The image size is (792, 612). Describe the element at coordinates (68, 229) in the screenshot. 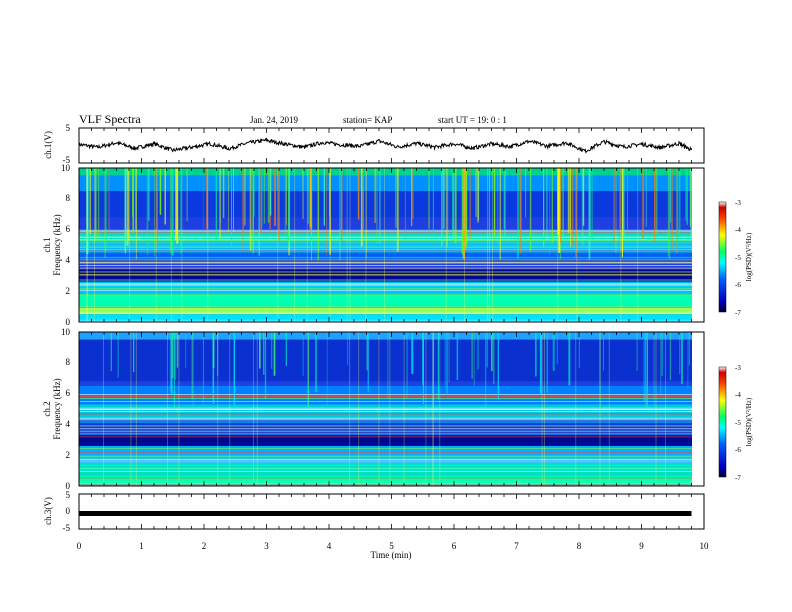

I see `ch1-ytick-6: 6` at that location.